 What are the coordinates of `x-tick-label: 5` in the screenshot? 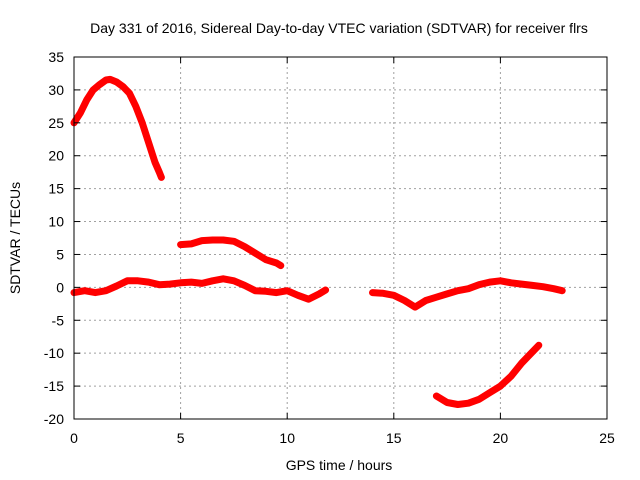 It's located at (181, 438).